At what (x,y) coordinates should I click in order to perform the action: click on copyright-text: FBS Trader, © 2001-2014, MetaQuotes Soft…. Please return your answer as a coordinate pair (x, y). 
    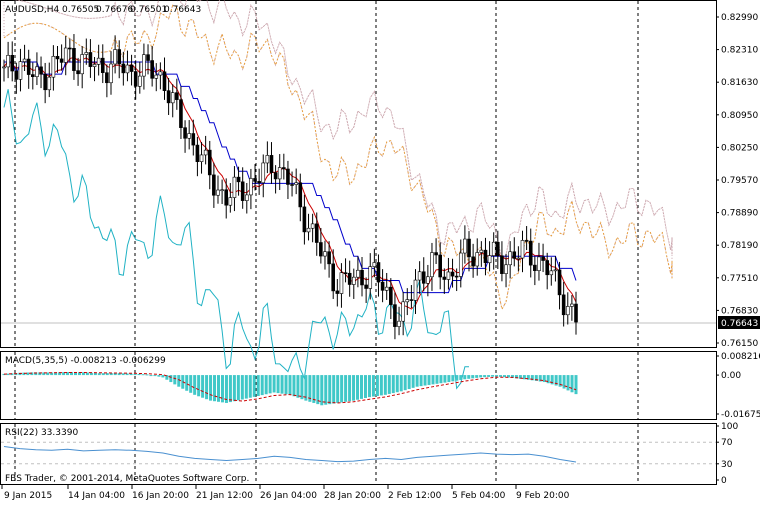
    Looking at the image, I should click on (127, 479).